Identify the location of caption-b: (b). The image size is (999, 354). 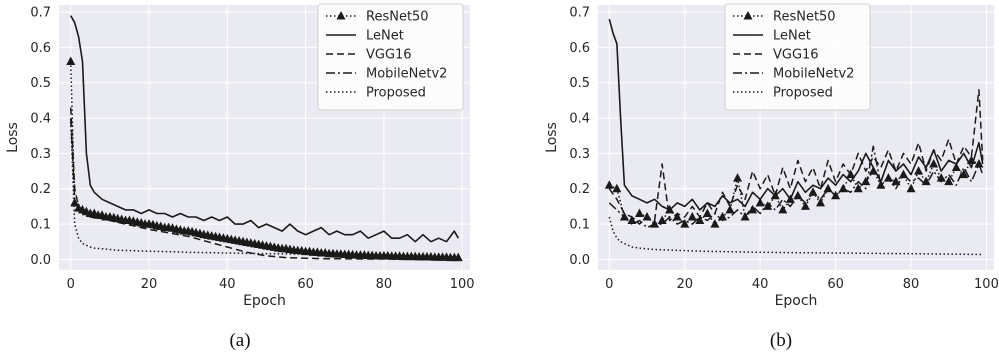
(781, 340).